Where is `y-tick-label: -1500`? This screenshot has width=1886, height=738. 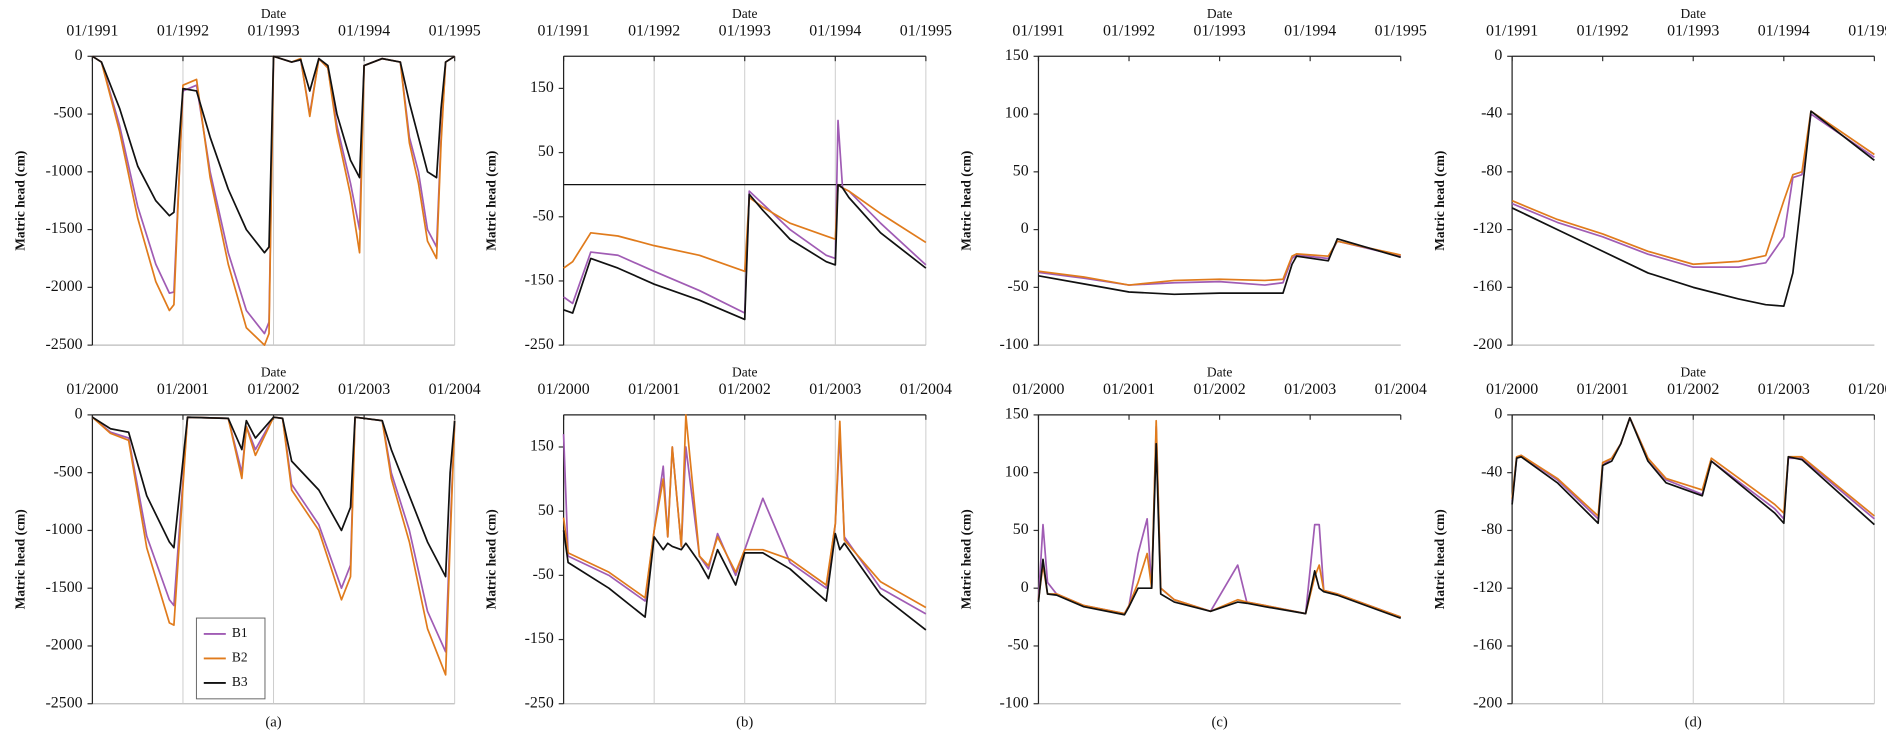
y-tick-label: -1500 is located at coordinates (63, 228).